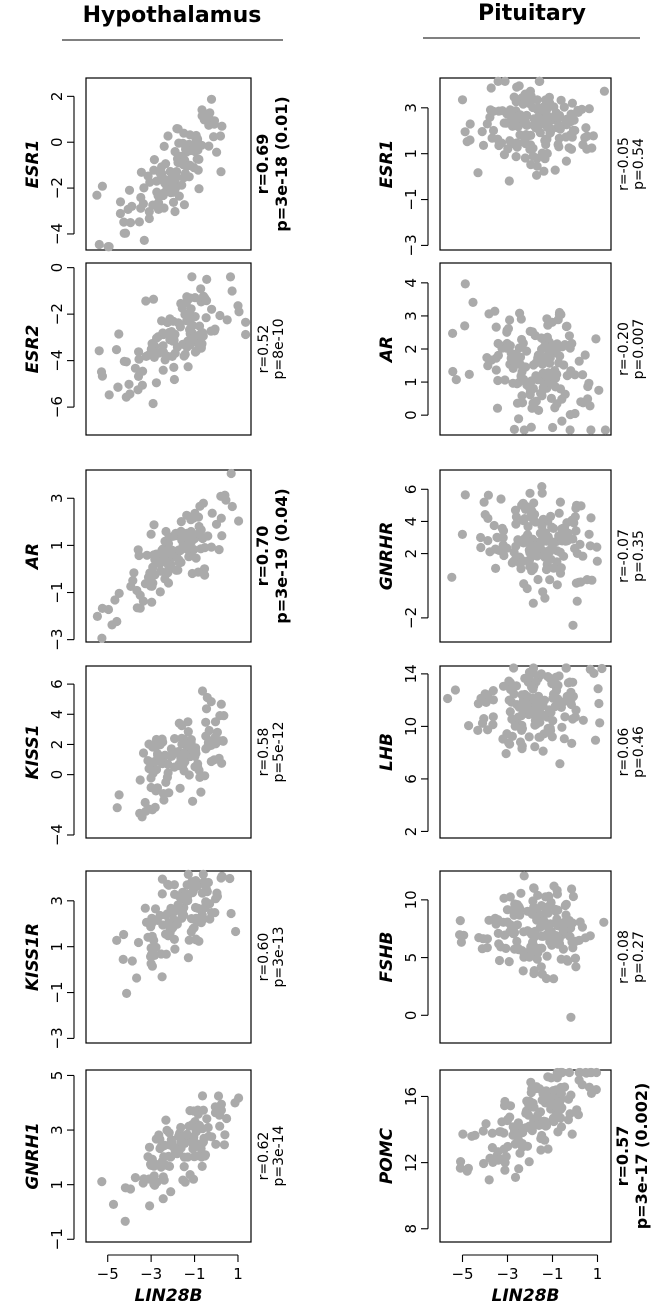 Image resolution: width=666 pixels, height=1311 pixels. Describe the element at coordinates (411, 154) in the screenshot. I see `y-tick-label: 1` at that location.